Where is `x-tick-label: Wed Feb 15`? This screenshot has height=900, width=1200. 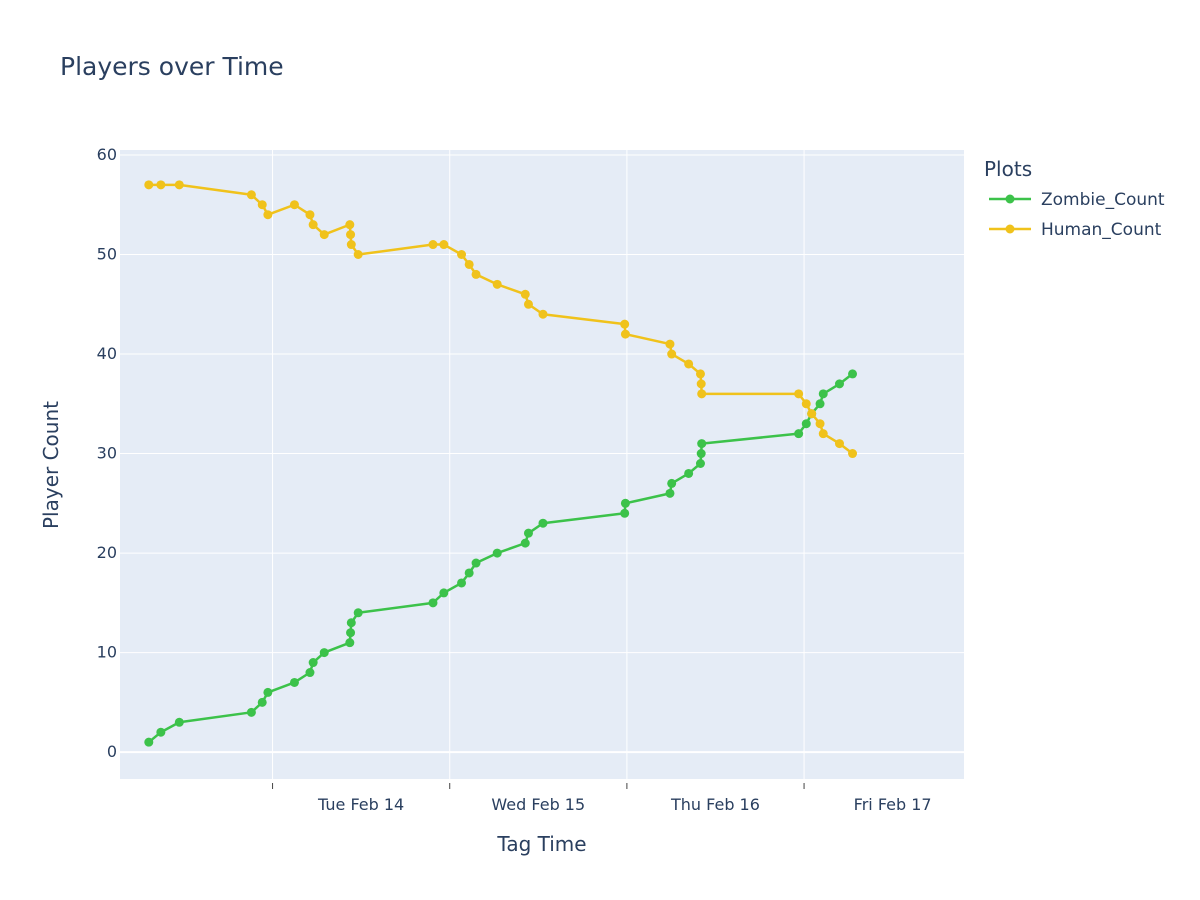
x-tick-label: Wed Feb 15 is located at coordinates (538, 804).